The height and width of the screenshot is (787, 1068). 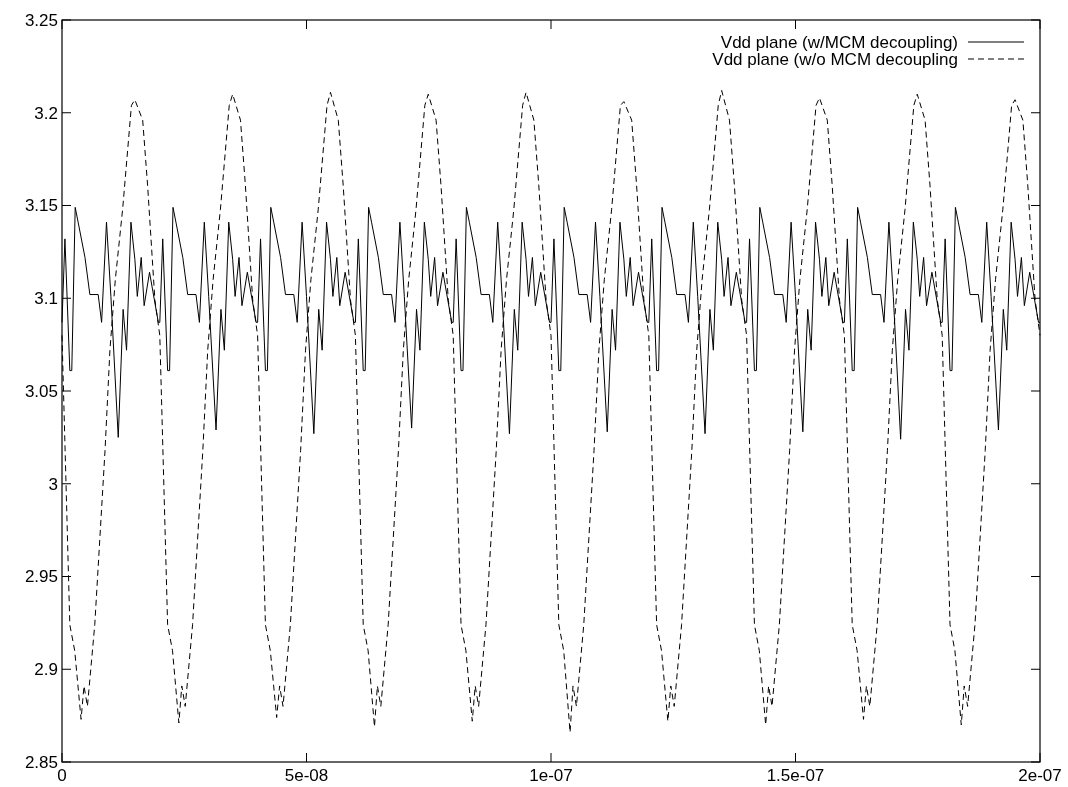 I want to click on y-tick-label: 2.9, so click(x=46, y=670).